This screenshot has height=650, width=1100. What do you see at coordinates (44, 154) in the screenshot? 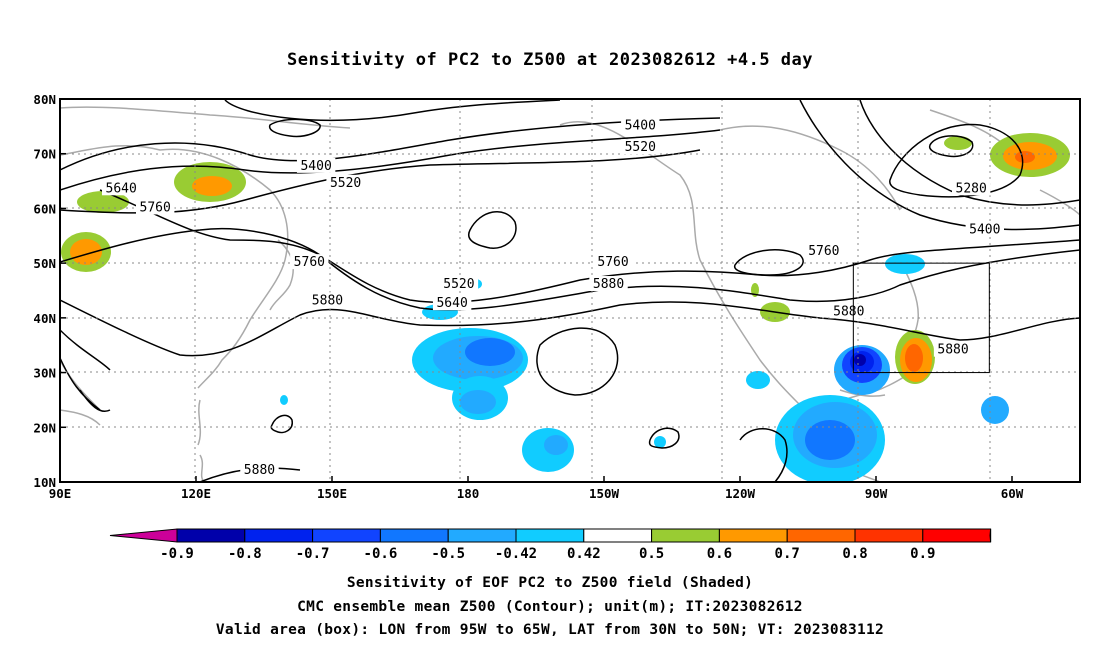
I see `lat-tick-label: 70N` at bounding box center [44, 154].